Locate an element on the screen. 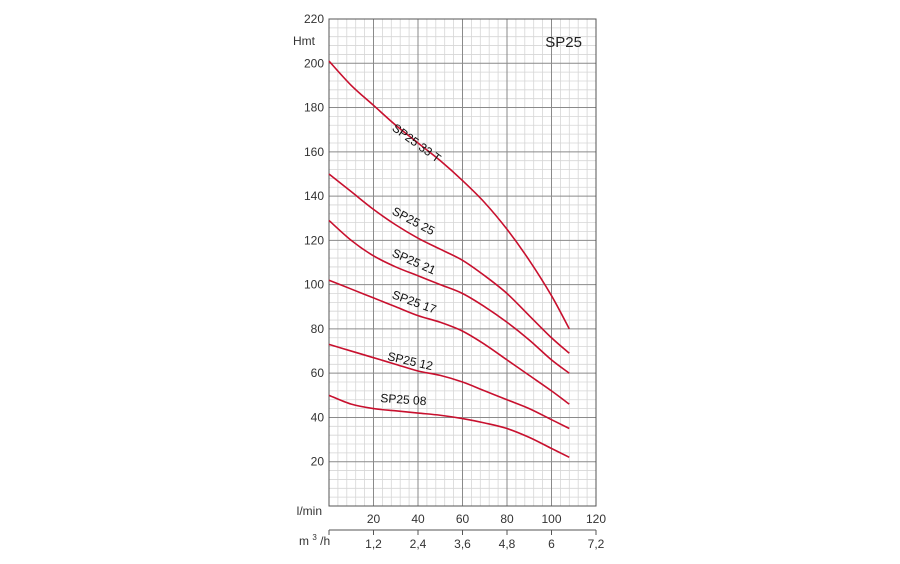 This screenshot has width=900, height=564. curve-label: SP25 25 is located at coordinates (414, 221).